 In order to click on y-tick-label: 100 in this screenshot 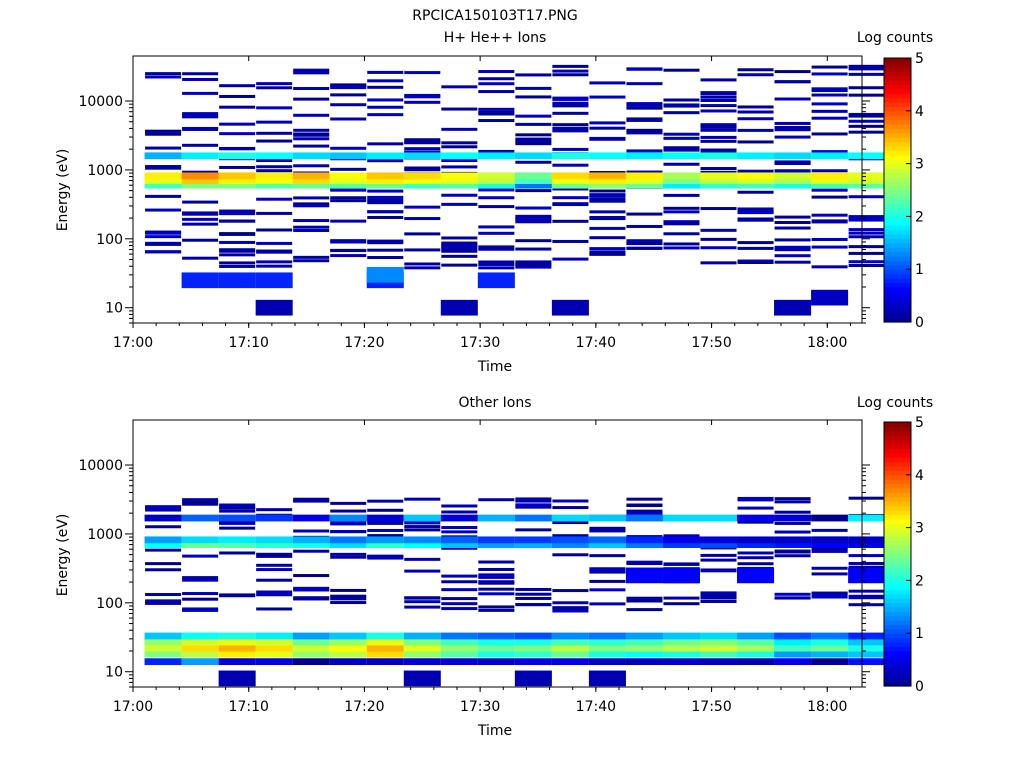, I will do `click(109, 240)`.